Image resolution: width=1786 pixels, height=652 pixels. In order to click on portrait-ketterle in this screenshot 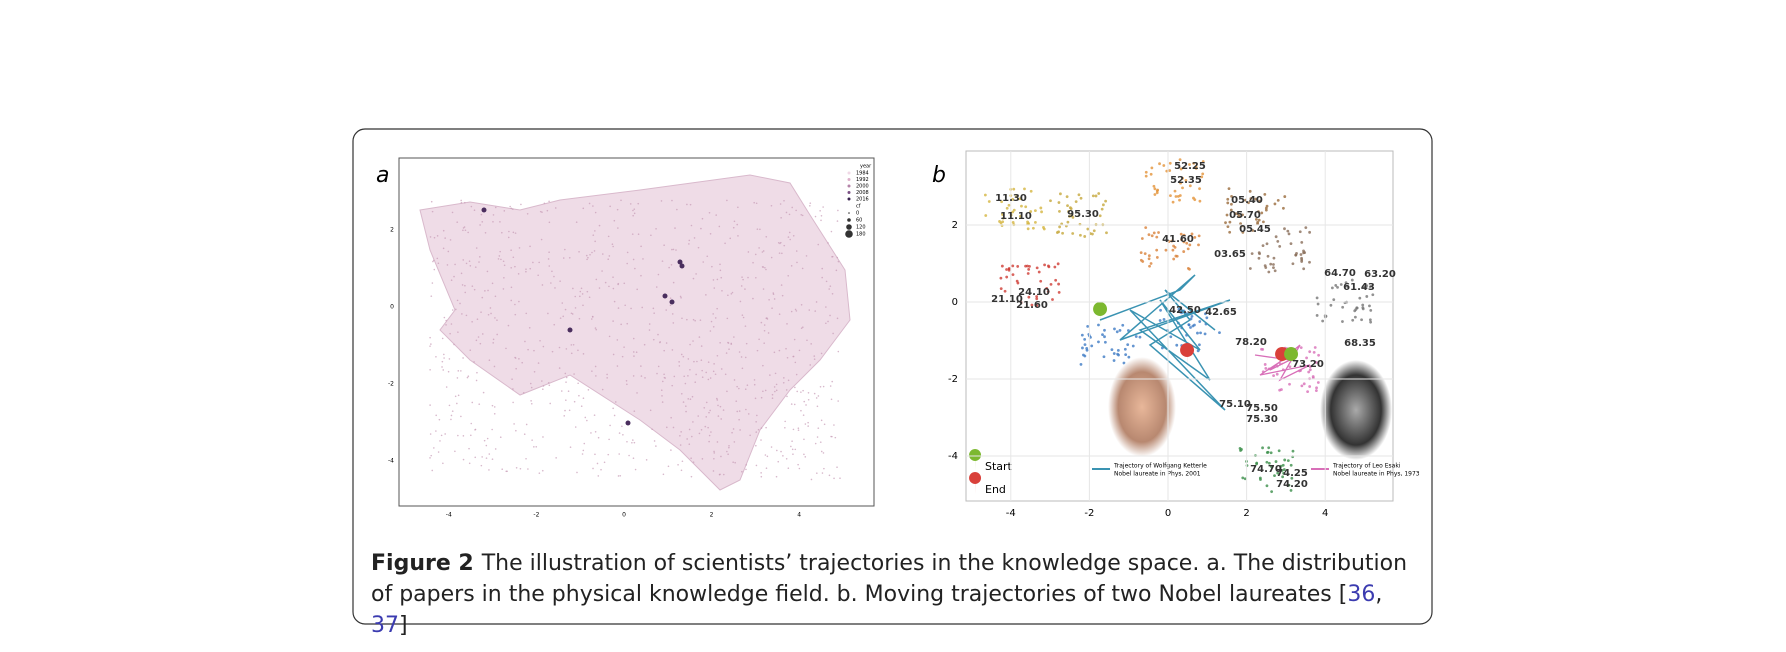, I will do `click(1142, 407)`.